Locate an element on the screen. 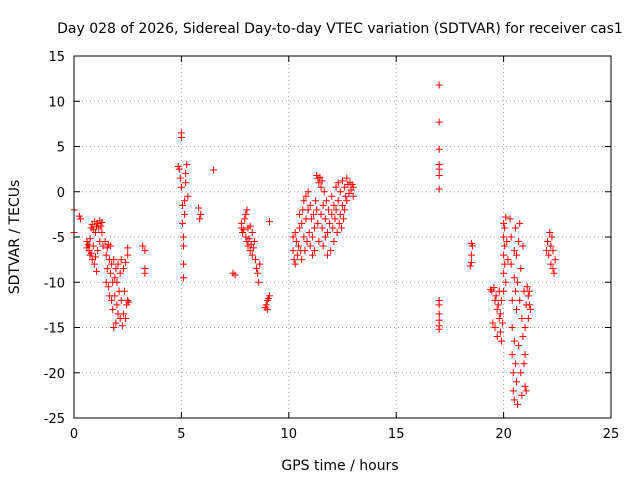 This screenshot has height=480, width=640. x-tick-label: 20 is located at coordinates (503, 434).